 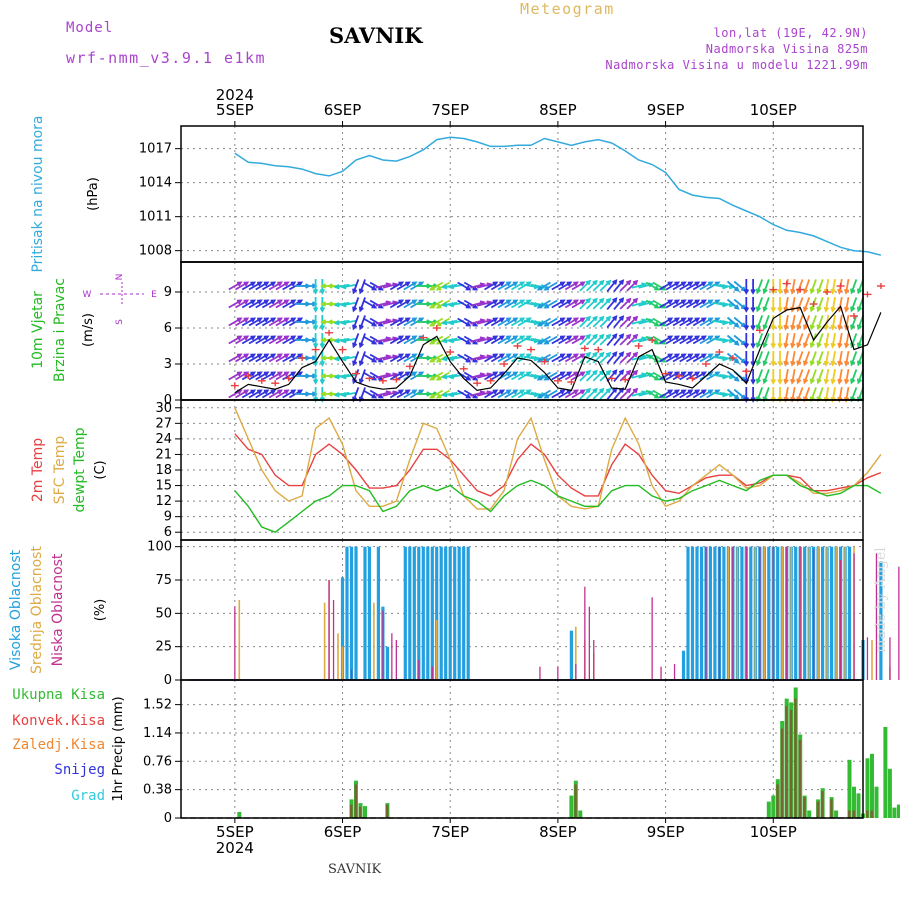 What do you see at coordinates (79, 770) in the screenshot?
I see `precip-title-3: Snijeg` at bounding box center [79, 770].